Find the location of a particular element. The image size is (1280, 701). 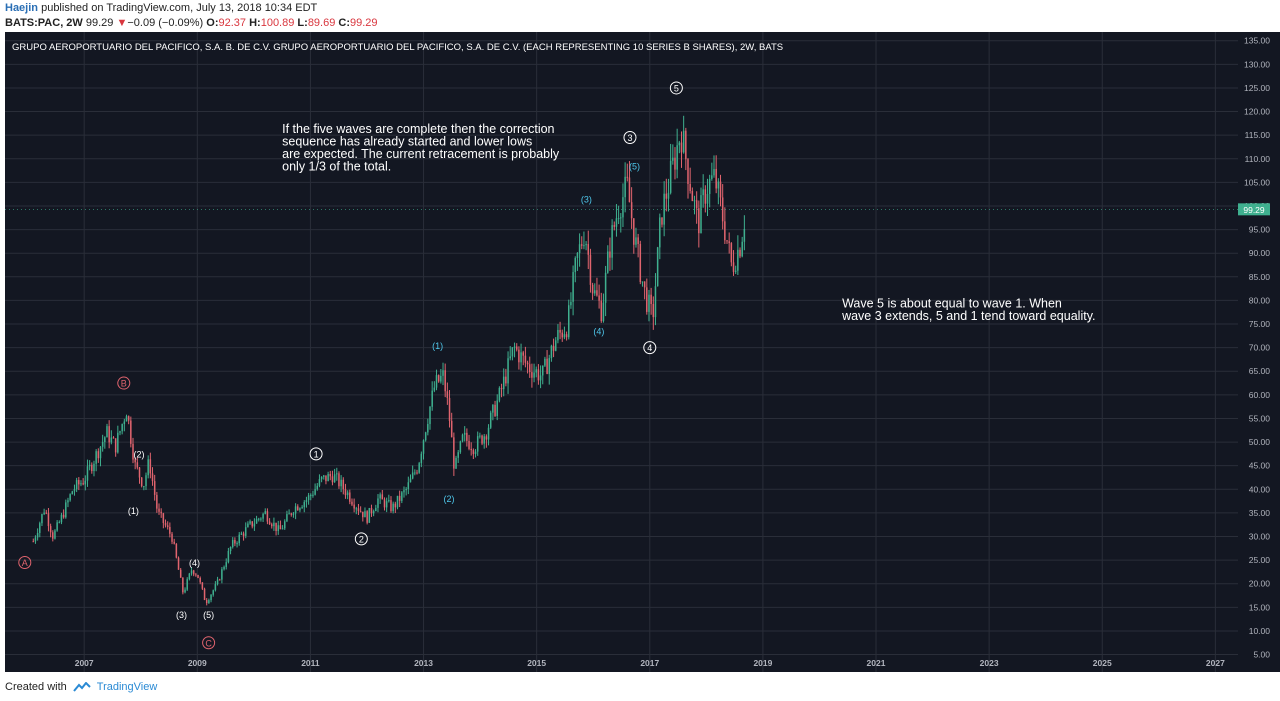

annotation-text: only 1/3 of the total. is located at coordinates (336, 166).